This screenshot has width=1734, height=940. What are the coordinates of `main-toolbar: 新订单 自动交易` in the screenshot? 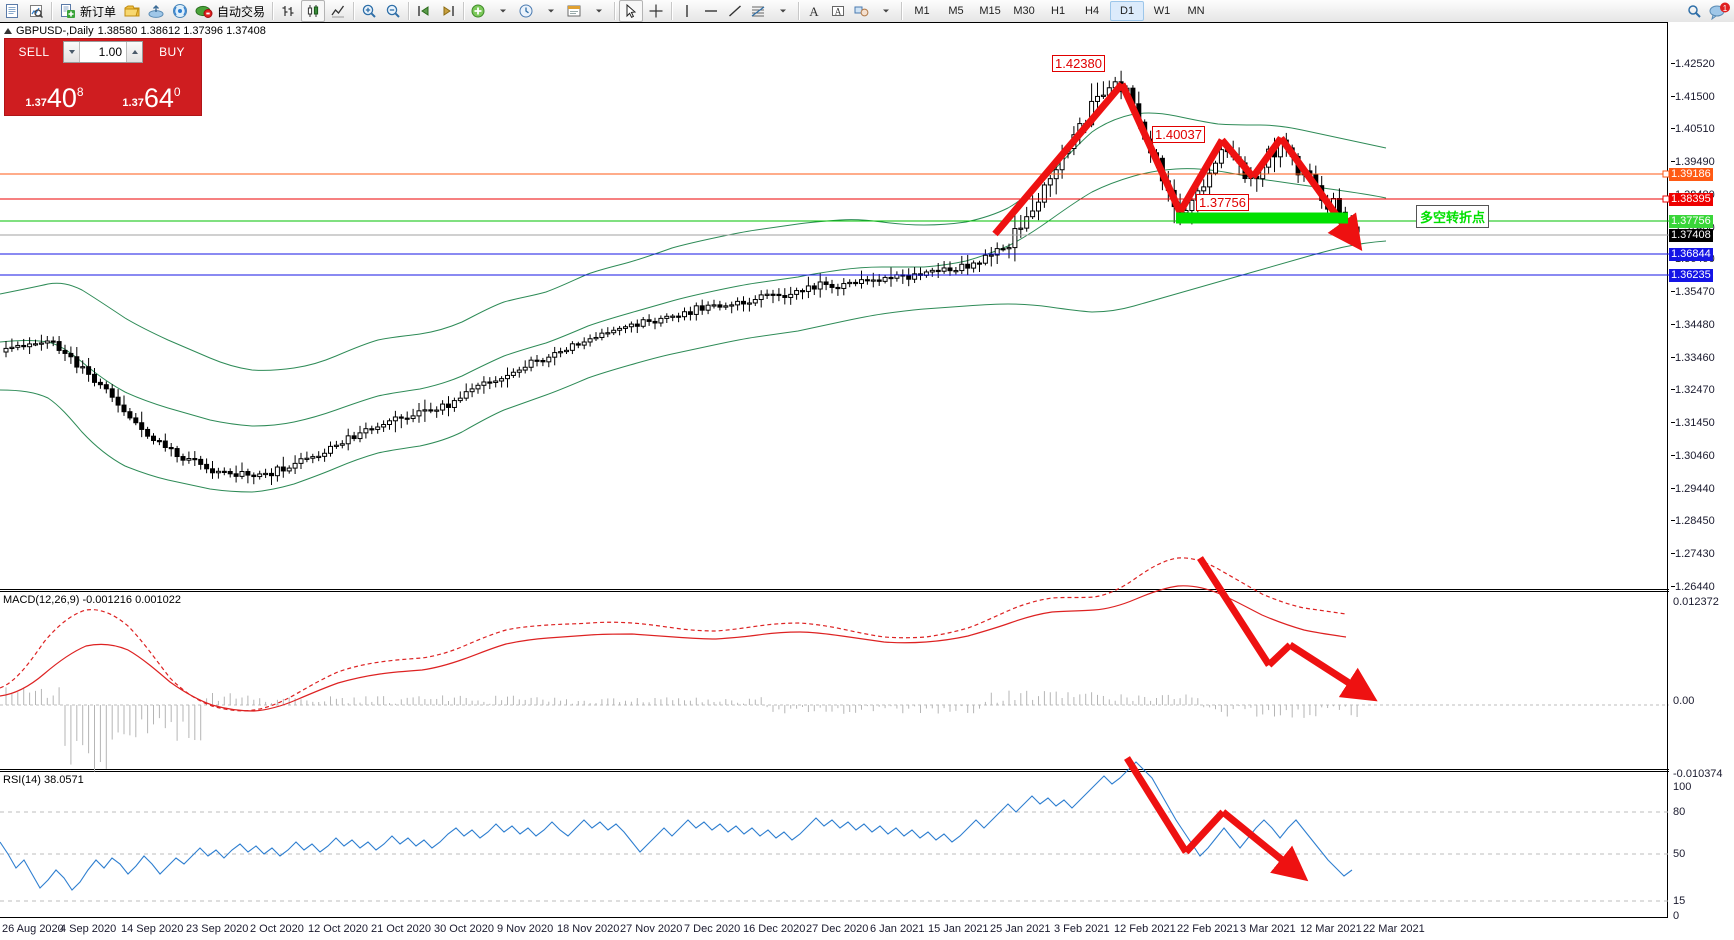 It's located at (867, 11).